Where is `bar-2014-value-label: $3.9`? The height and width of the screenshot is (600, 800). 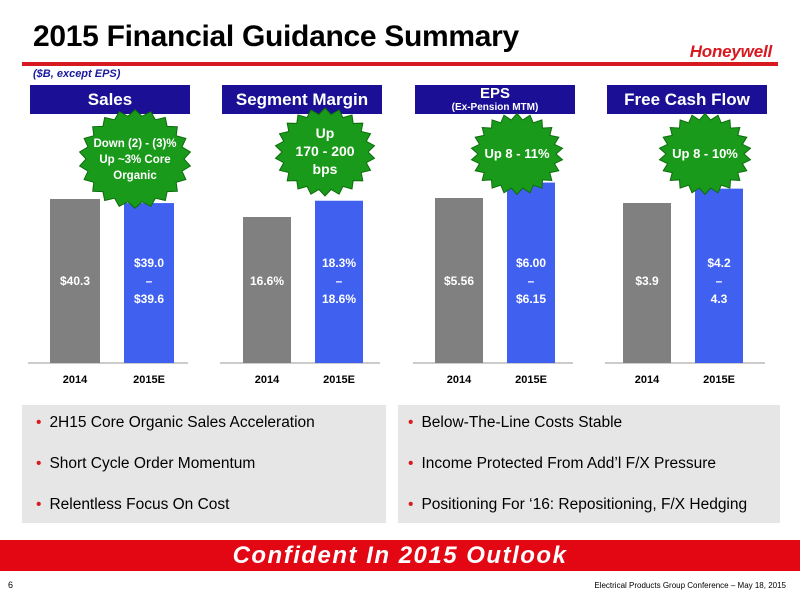 bar-2014-value-label: $3.9 is located at coordinates (647, 281).